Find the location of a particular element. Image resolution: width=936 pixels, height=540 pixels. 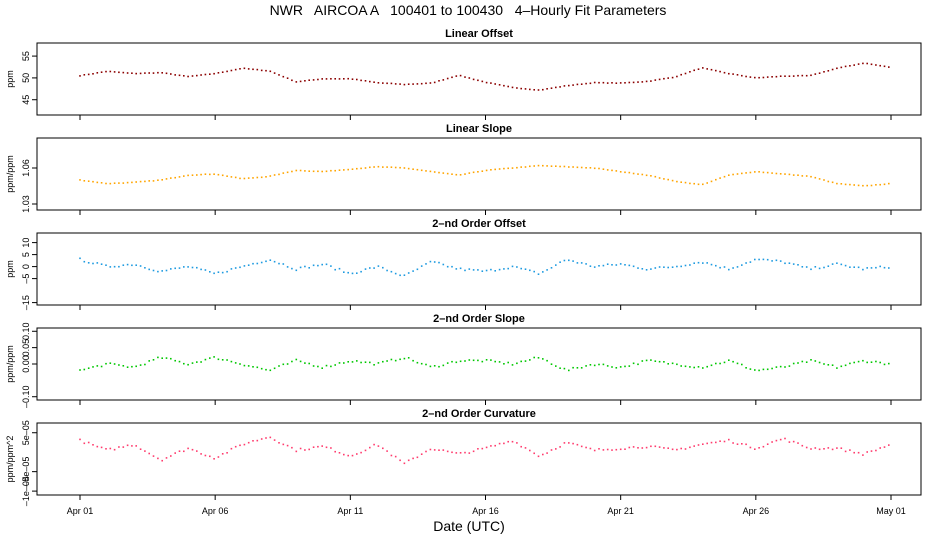

y-tick-label: 50 is located at coordinates (26, 78).